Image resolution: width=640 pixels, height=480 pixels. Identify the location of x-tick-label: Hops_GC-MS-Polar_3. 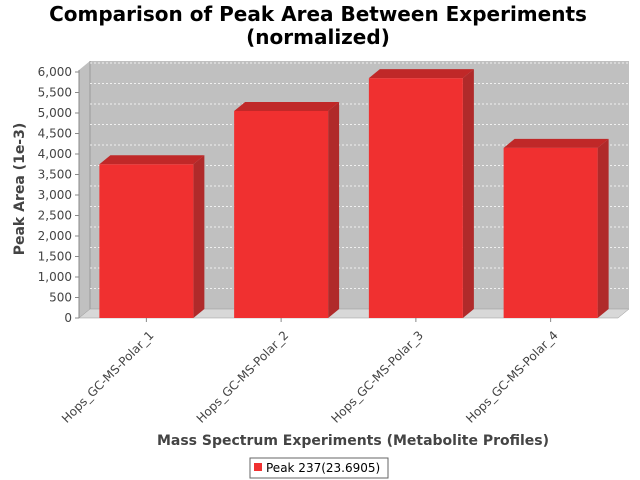
(377, 377).